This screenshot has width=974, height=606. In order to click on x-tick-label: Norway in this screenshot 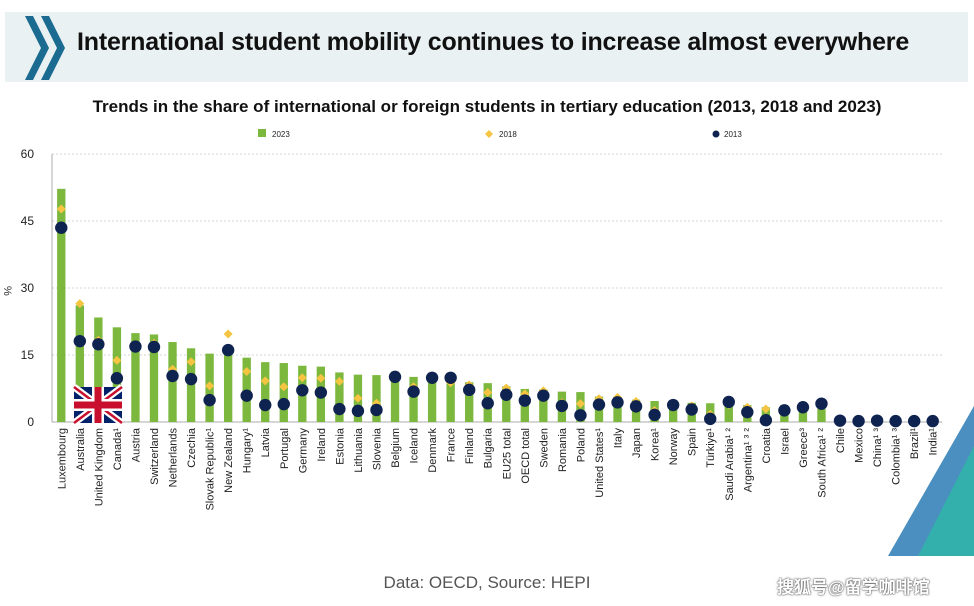, I will do `click(674, 447)`.